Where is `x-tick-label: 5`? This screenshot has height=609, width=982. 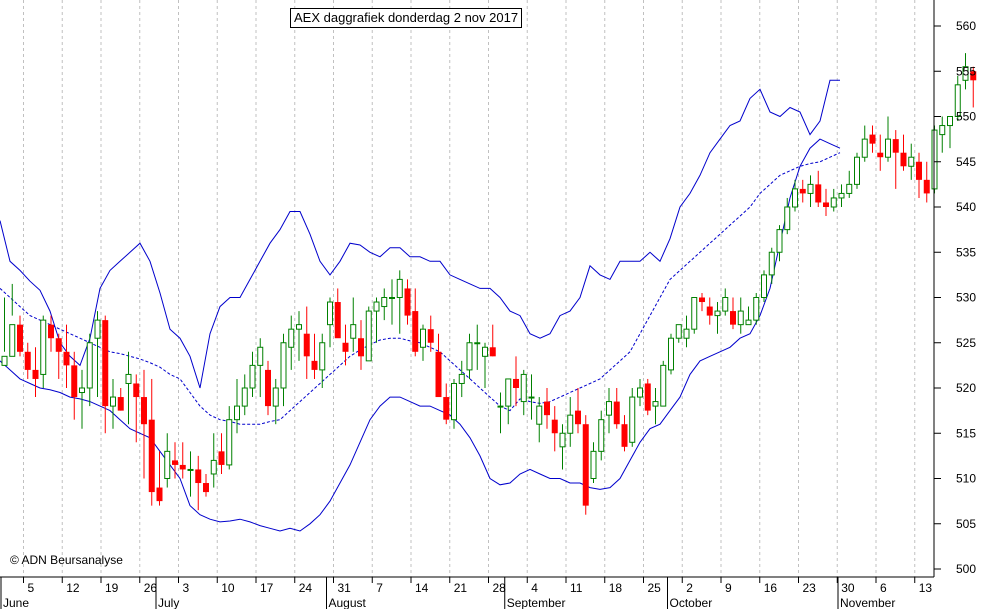 x-tick-label: 5 is located at coordinates (31, 588).